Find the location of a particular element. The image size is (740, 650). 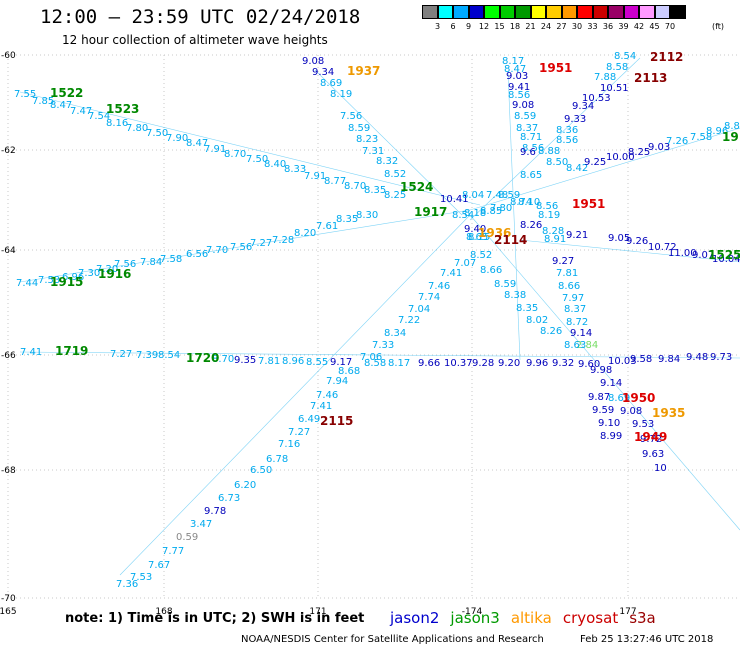

swh-reading: 9.59 is located at coordinates (603, 410).